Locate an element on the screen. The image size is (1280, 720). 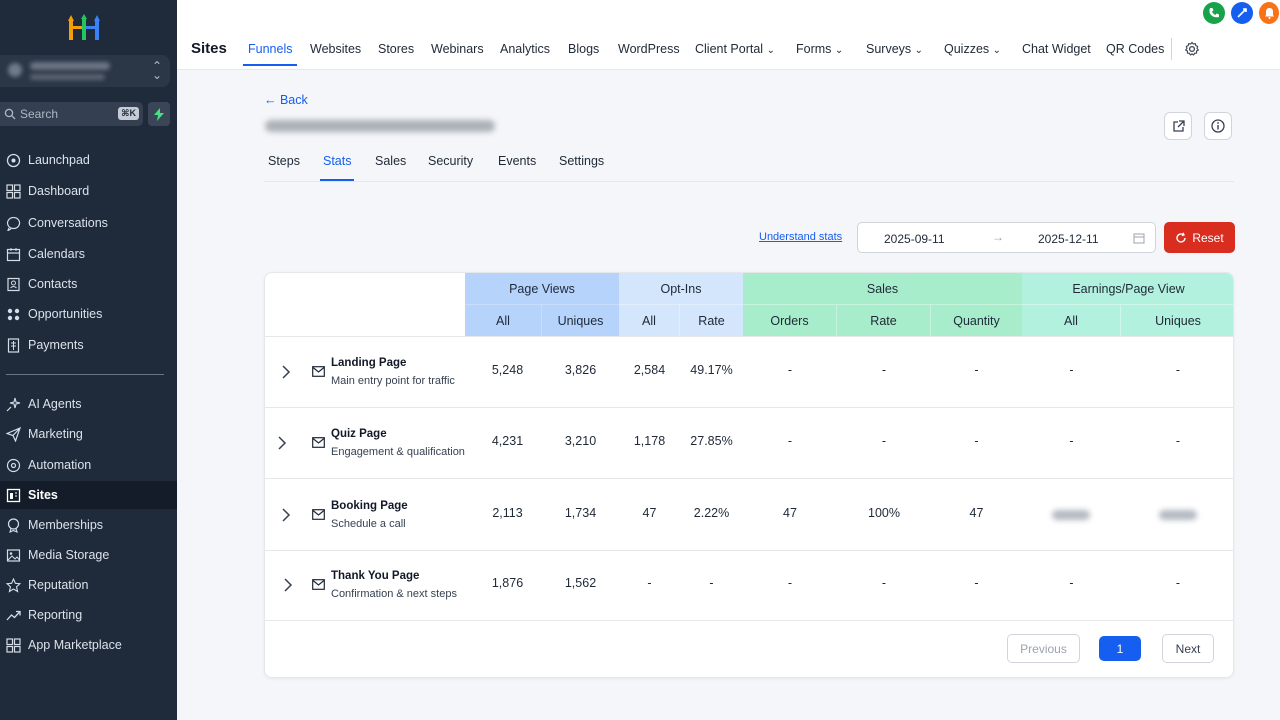
tab-websites: Websites is located at coordinates (336, 49).